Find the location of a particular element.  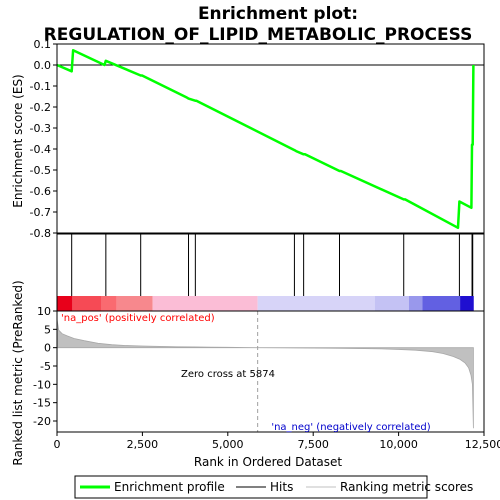

x-axis-label: Rank in Ordered Dataset is located at coordinates (268, 462).